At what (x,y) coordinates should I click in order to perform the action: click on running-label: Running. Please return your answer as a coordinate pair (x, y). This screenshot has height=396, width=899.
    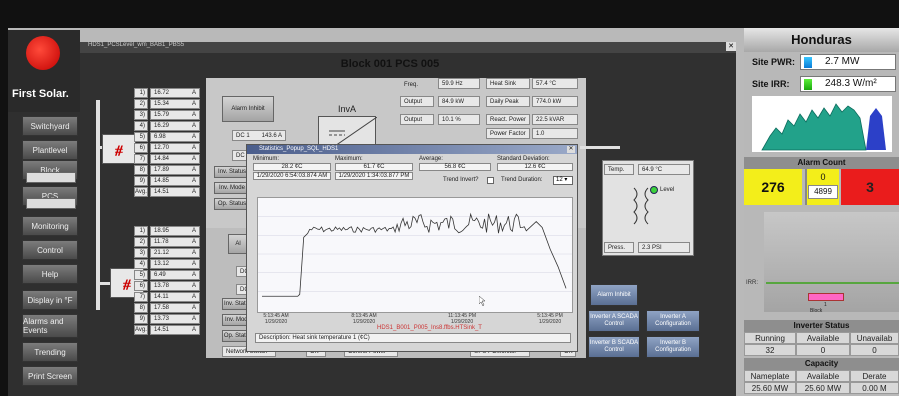
    Looking at the image, I should click on (770, 338).